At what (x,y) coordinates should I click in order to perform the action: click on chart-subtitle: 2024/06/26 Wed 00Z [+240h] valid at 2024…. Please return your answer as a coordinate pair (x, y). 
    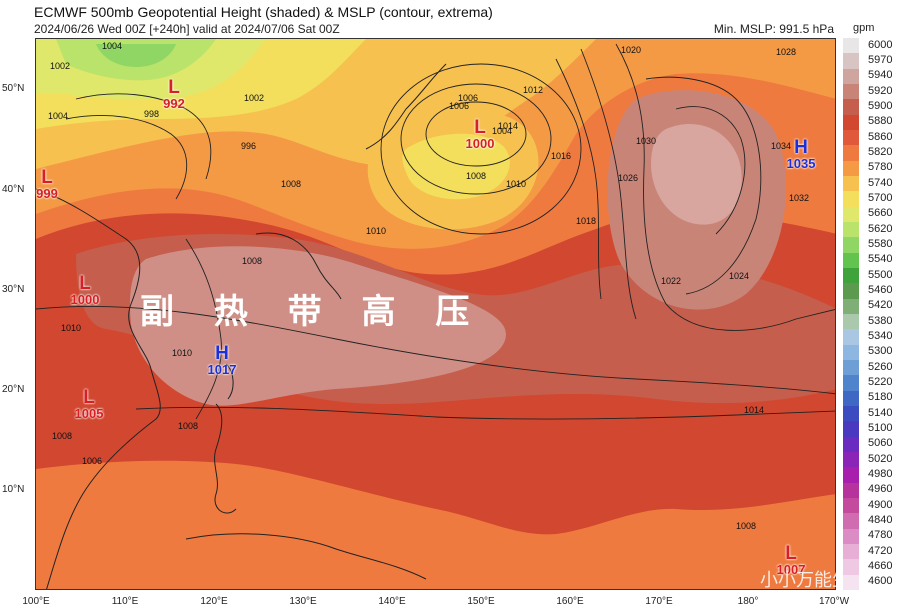
    Looking at the image, I should click on (187, 29).